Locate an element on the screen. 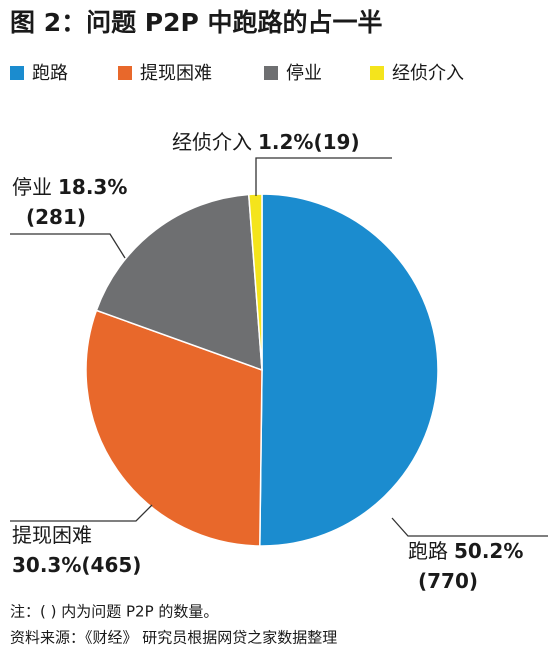 Image resolution: width=550 pixels, height=657 pixels. data-label-part: (281) is located at coordinates (56, 217).